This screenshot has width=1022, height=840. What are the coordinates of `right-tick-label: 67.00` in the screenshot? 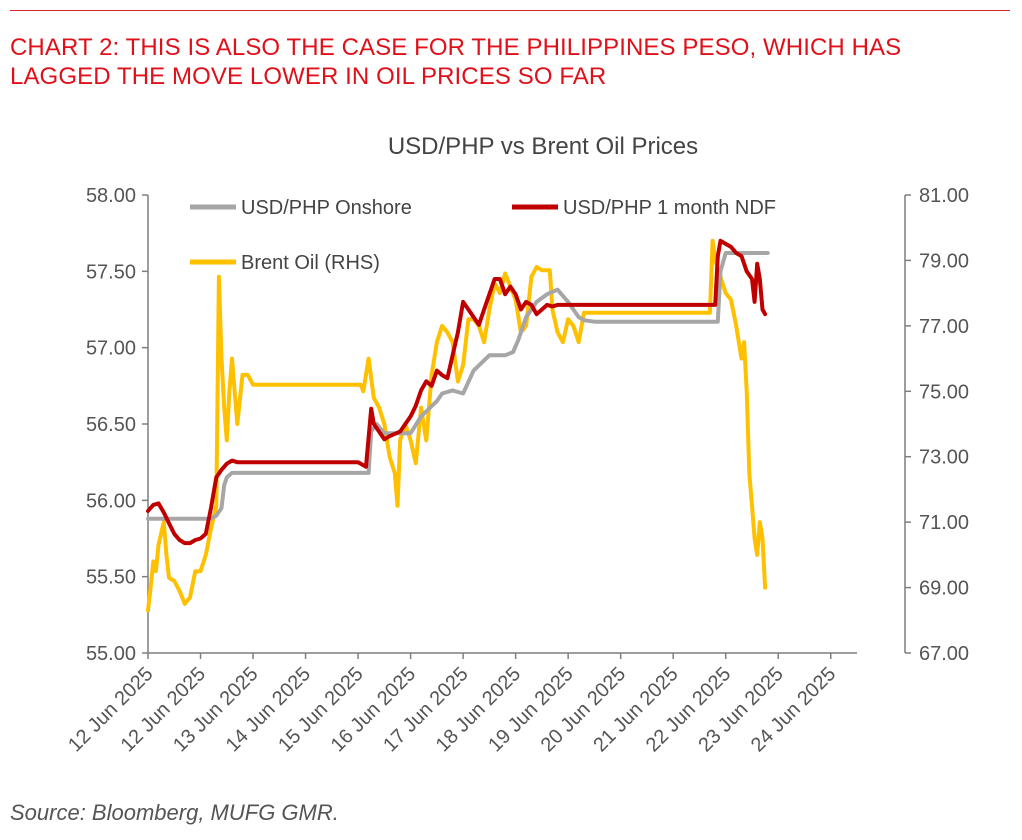 It's located at (944, 654).